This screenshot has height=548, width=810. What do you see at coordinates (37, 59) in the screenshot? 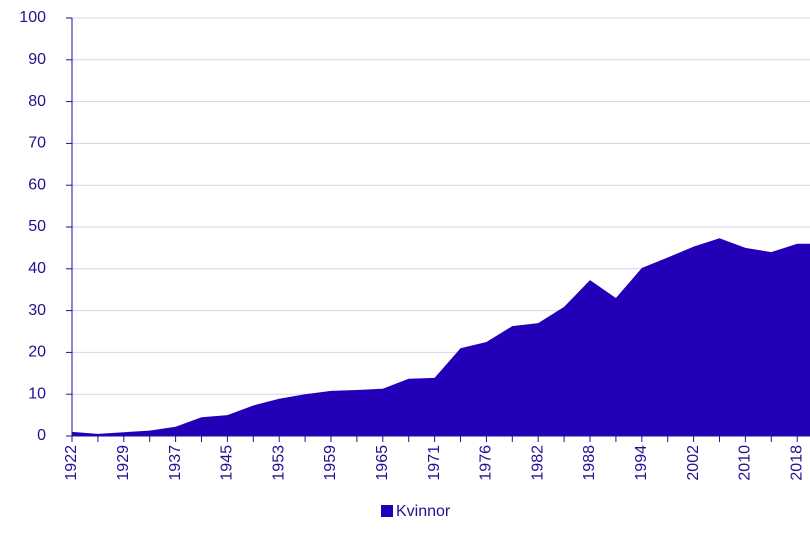
I see `y-tick-label: 90` at bounding box center [37, 59].